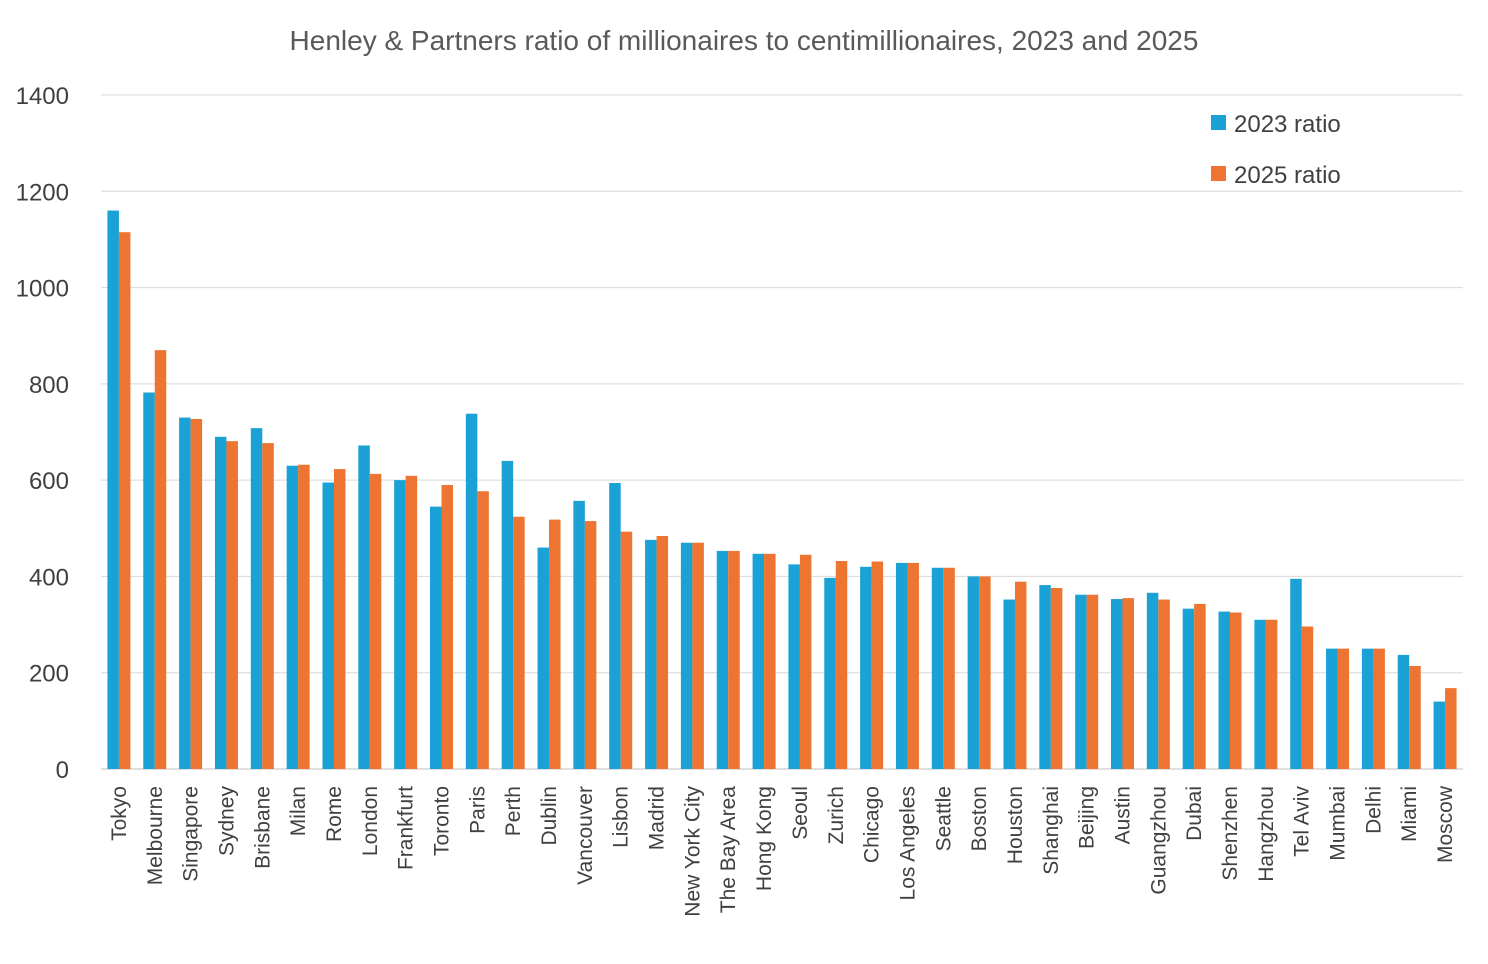 This screenshot has height=964, width=1488. Describe the element at coordinates (1409, 814) in the screenshot. I see `x-tick-label: Miami` at that location.